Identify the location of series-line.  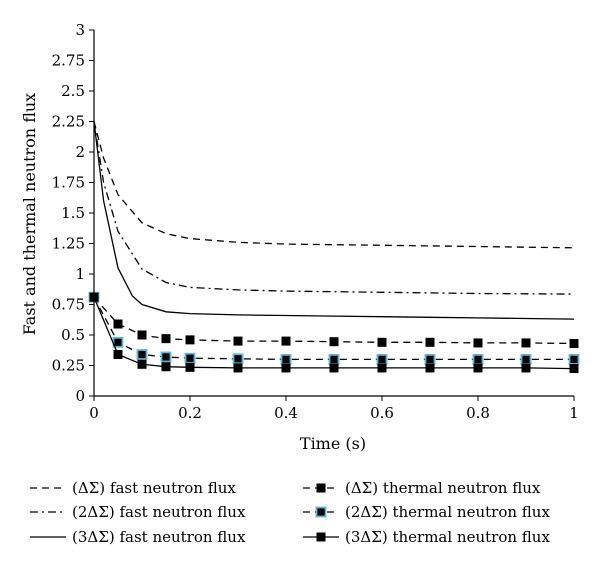
(333, 328).